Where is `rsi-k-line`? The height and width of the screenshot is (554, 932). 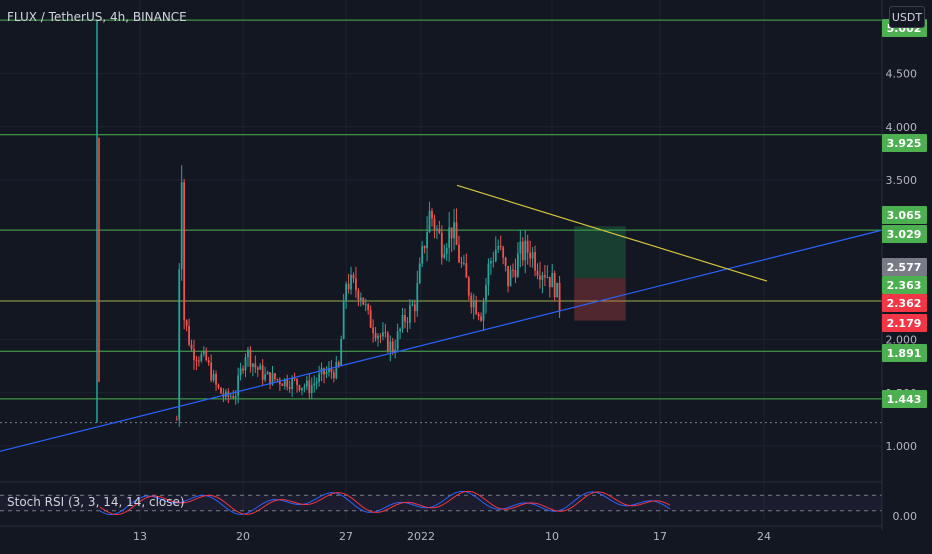
rsi-k-line is located at coordinates (385, 502).